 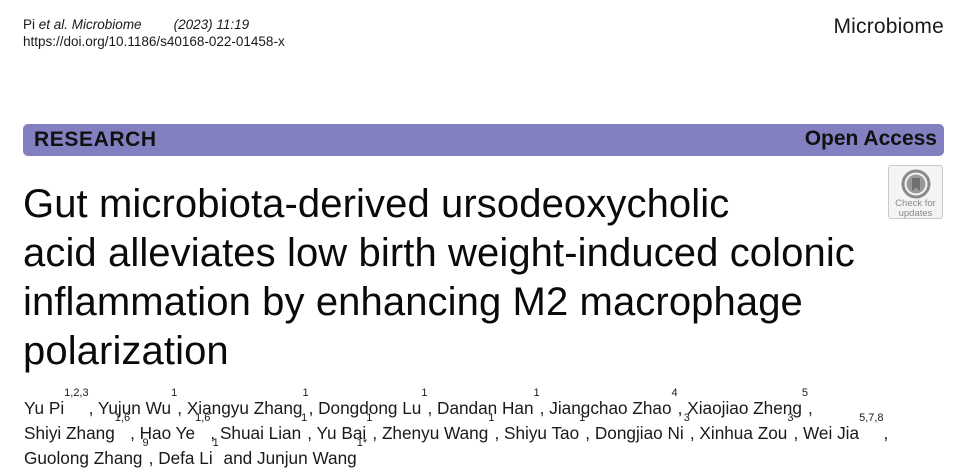 I want to click on check-for-updates-button: Check for updates, so click(x=915, y=192).